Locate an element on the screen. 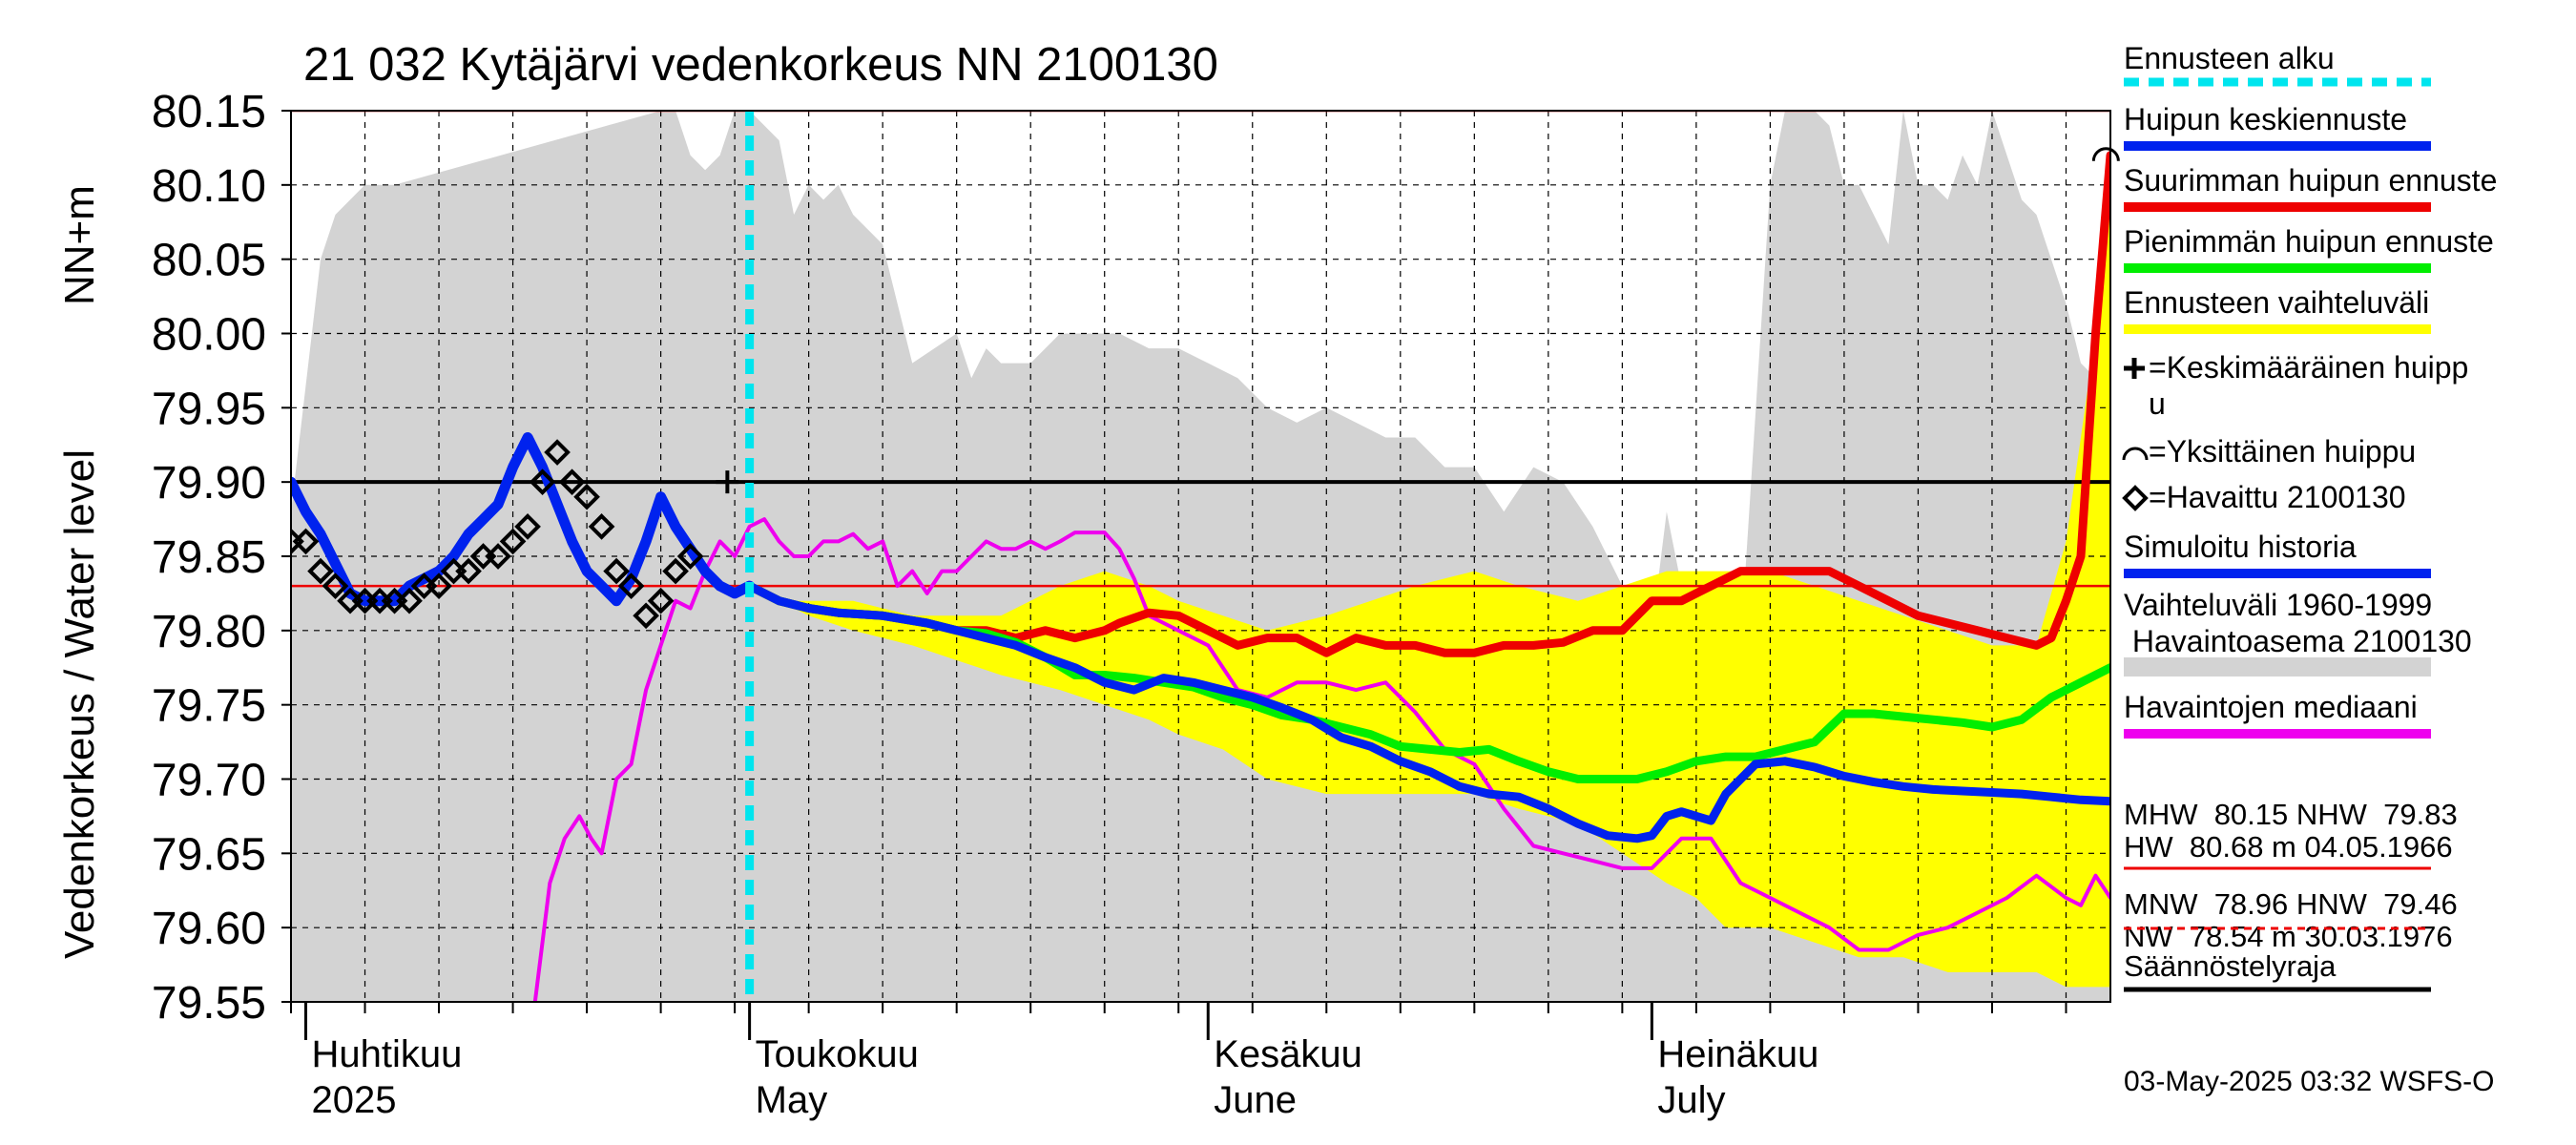  y-tick-label: 80.05 is located at coordinates (209, 261).